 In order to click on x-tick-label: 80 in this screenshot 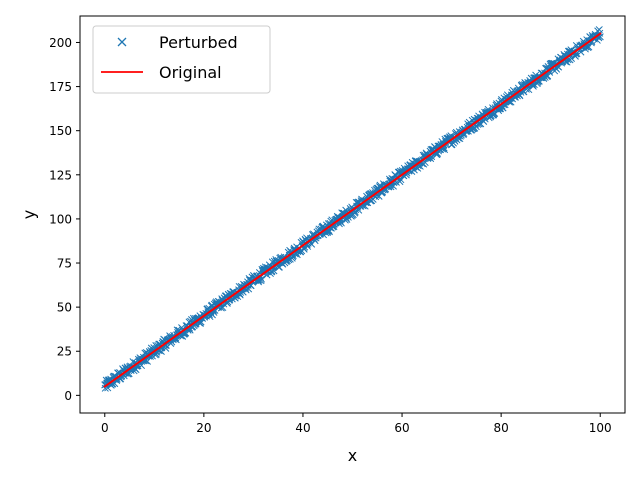, I will do `click(500, 428)`.